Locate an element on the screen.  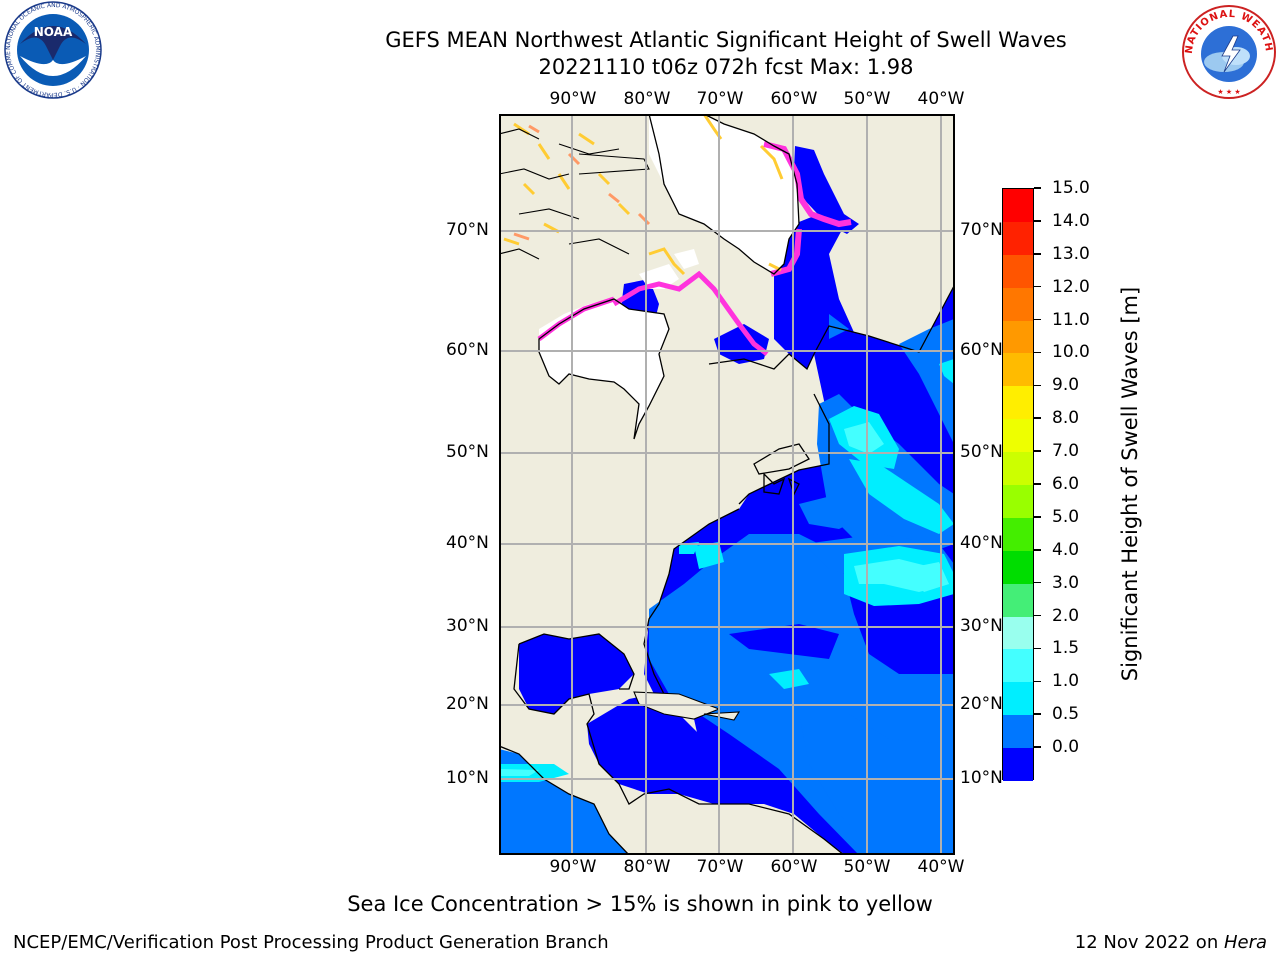
lon-label-bottom-60w: 60°W is located at coordinates (794, 867).